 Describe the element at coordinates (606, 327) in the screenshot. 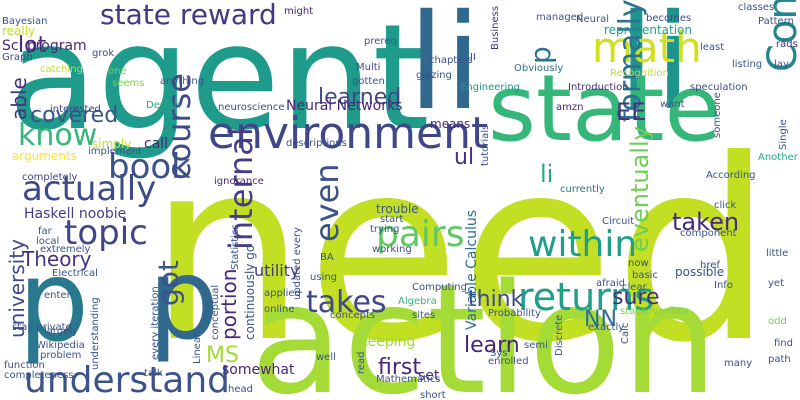

I see `word-119: exactly` at that location.